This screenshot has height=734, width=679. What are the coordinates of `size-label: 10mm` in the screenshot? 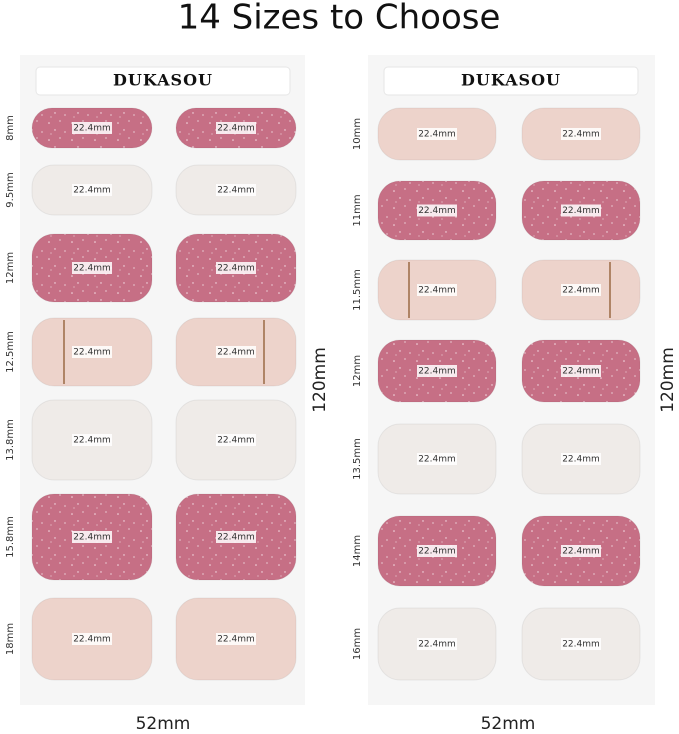 It's located at (357, 134).